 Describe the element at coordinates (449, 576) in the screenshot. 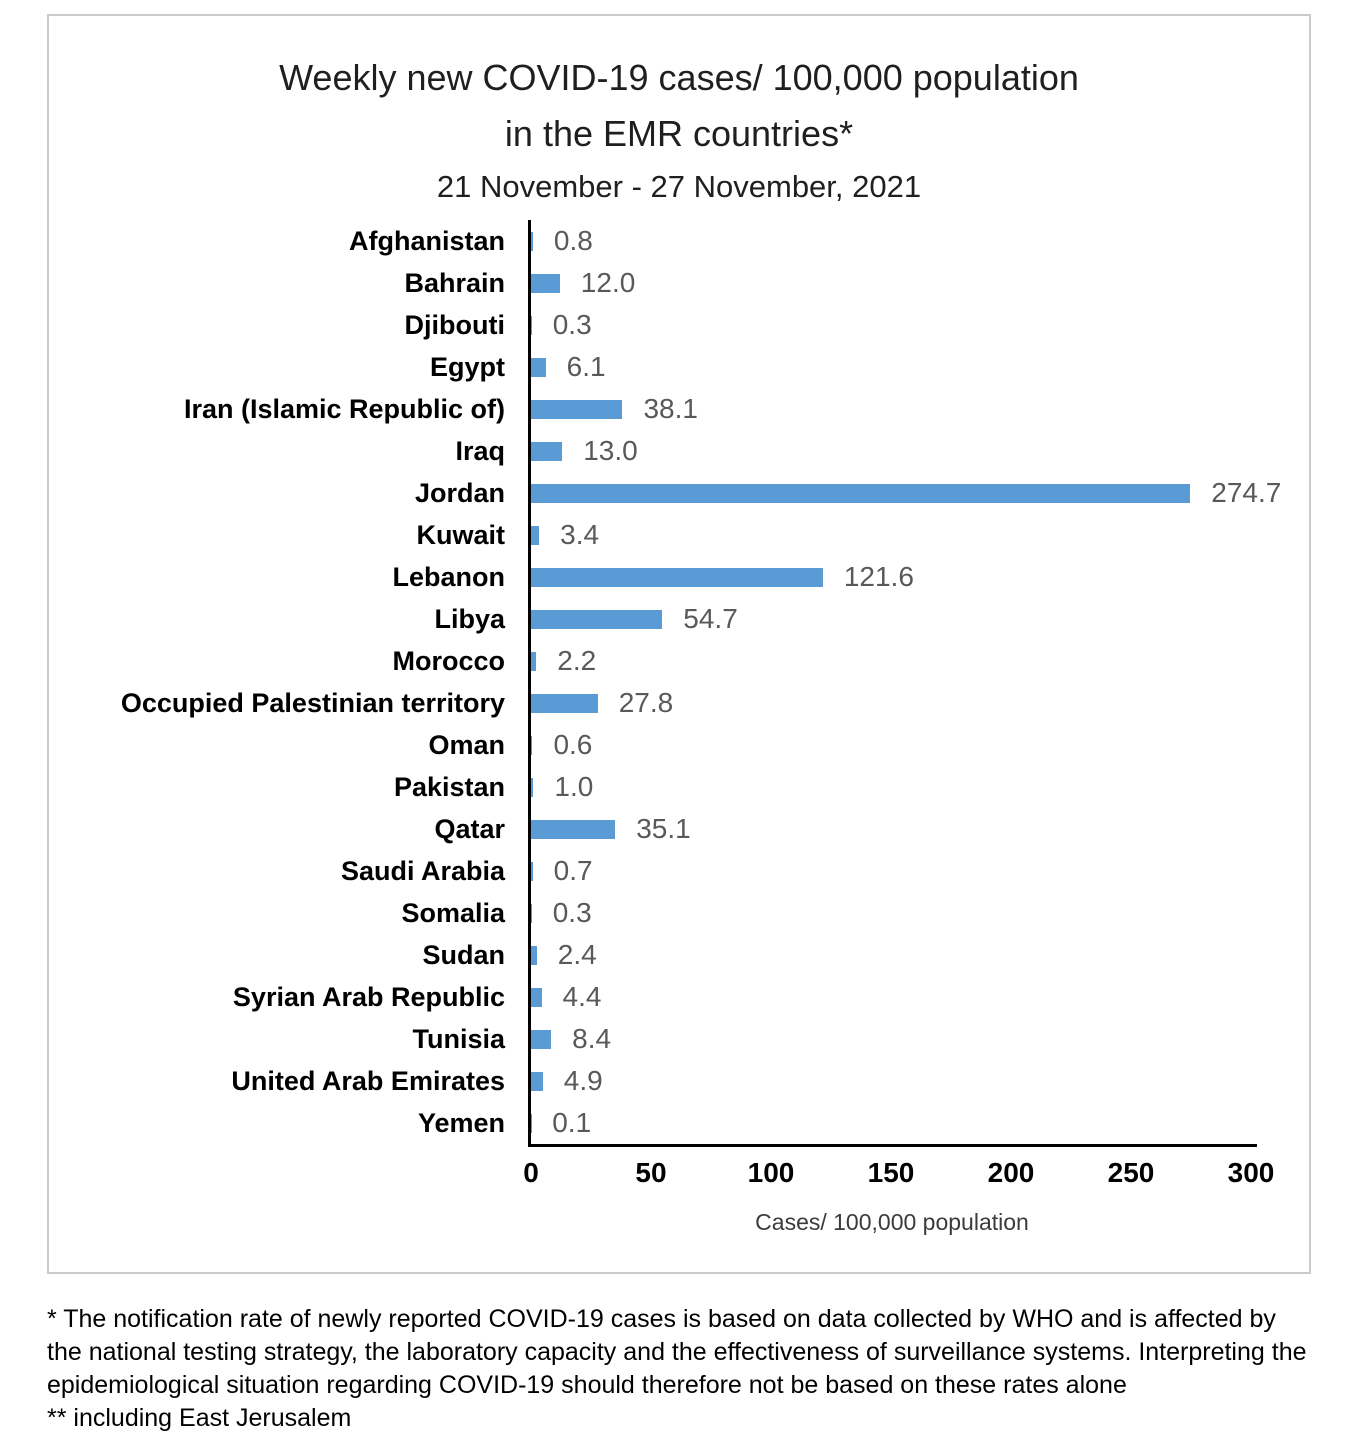

I see `category-label: Lebanon` at that location.